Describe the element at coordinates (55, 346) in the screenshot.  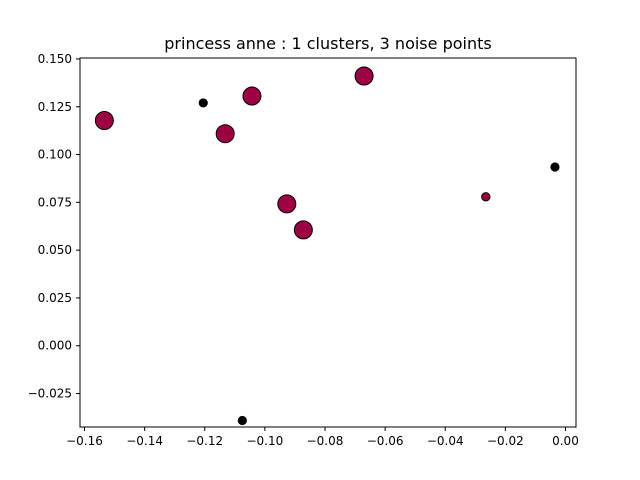
I see `y-tick-label: 0.000` at that location.